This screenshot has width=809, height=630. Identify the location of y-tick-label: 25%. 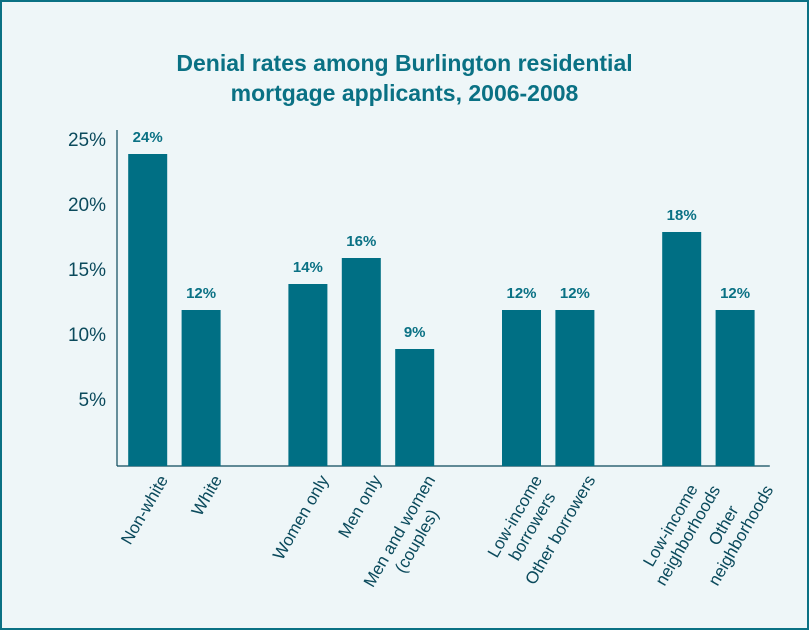
(87, 140).